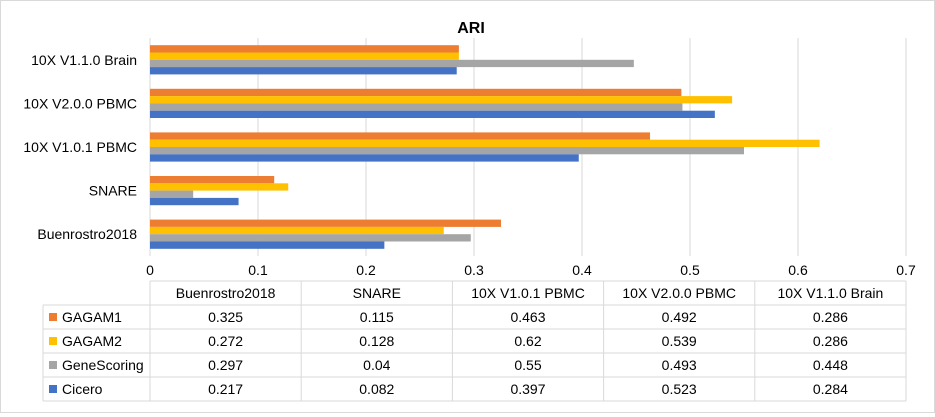 This screenshot has height=417, width=935. I want to click on table-value-cell: 0.55, so click(527, 365).